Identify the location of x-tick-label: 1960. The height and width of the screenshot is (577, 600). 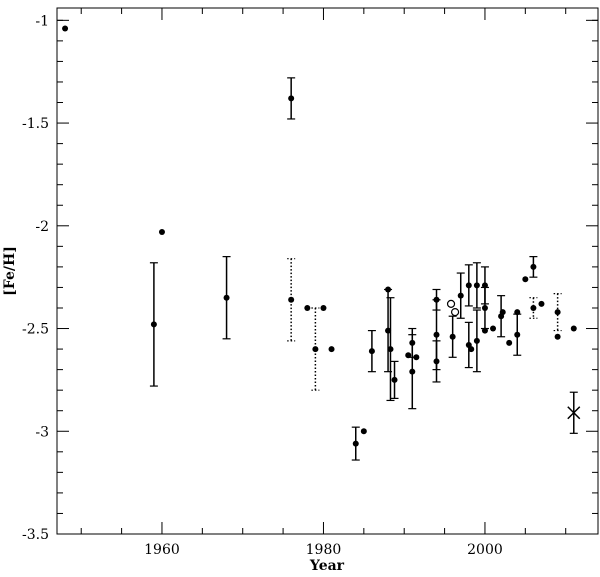
(162, 550).